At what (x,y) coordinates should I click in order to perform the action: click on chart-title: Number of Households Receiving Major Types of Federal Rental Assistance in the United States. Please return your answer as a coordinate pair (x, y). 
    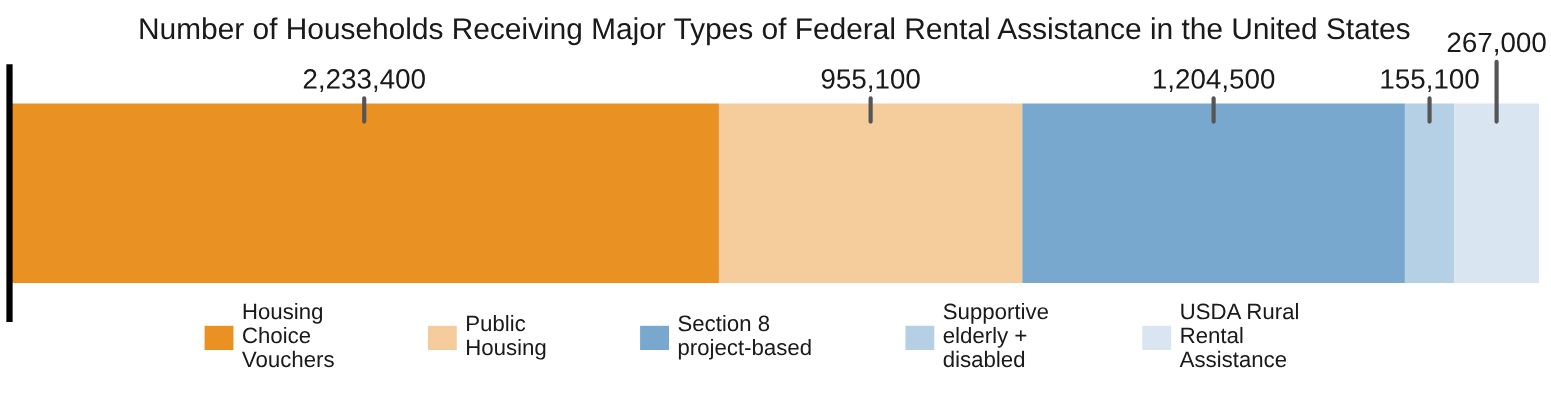
    Looking at the image, I should click on (775, 31).